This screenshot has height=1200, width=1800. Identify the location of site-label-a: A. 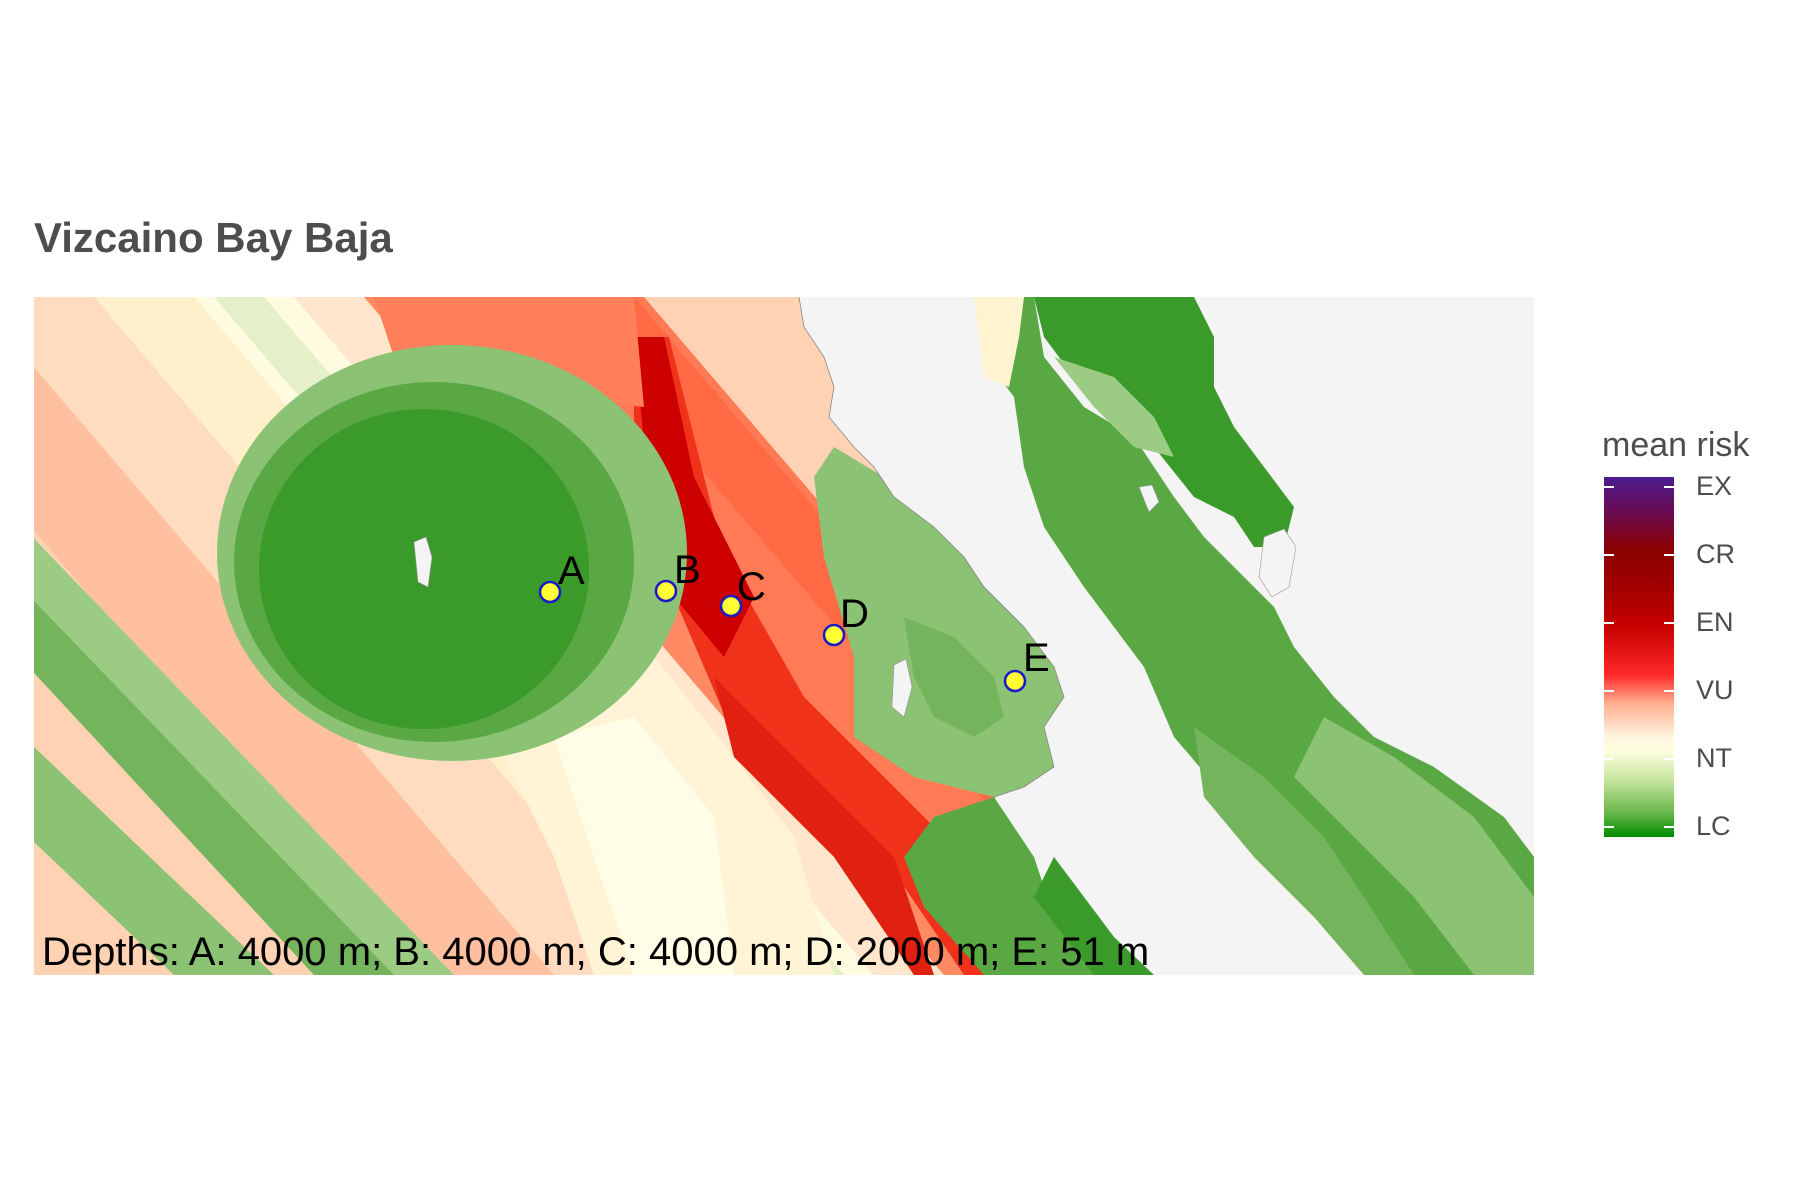
(571, 571).